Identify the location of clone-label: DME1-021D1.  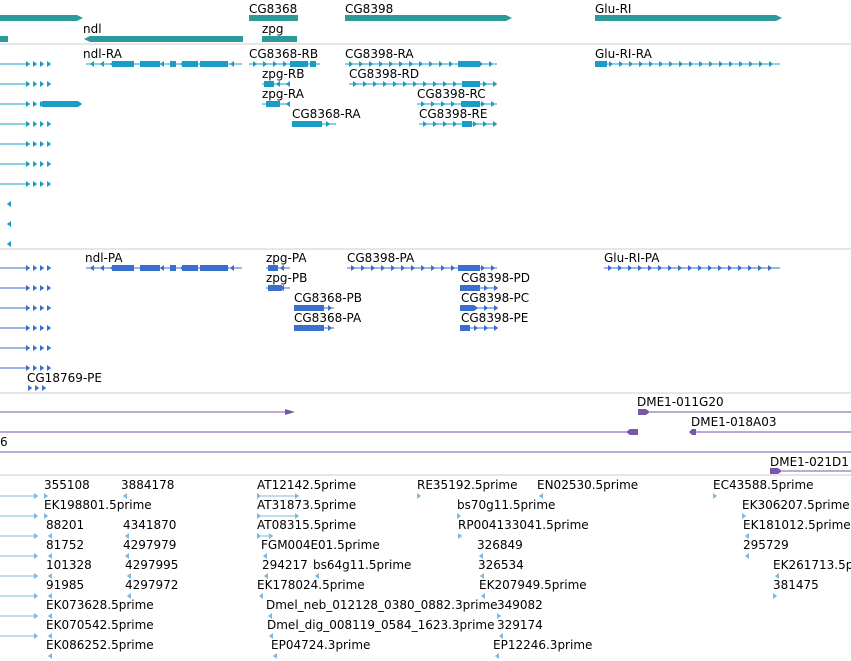
(809, 462).